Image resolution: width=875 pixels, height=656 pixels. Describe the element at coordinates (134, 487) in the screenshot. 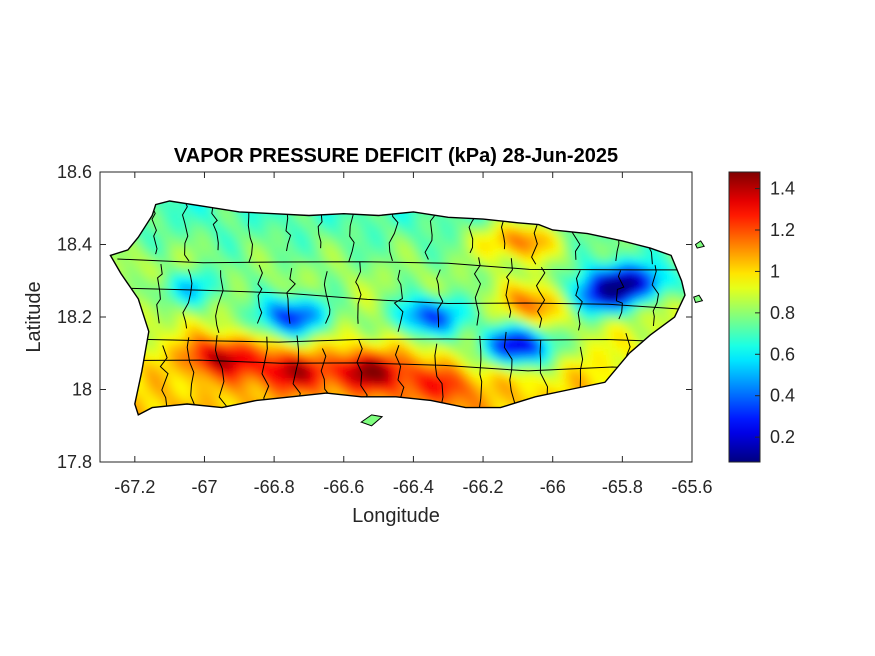

I see `x-tick-label: -67.2` at that location.